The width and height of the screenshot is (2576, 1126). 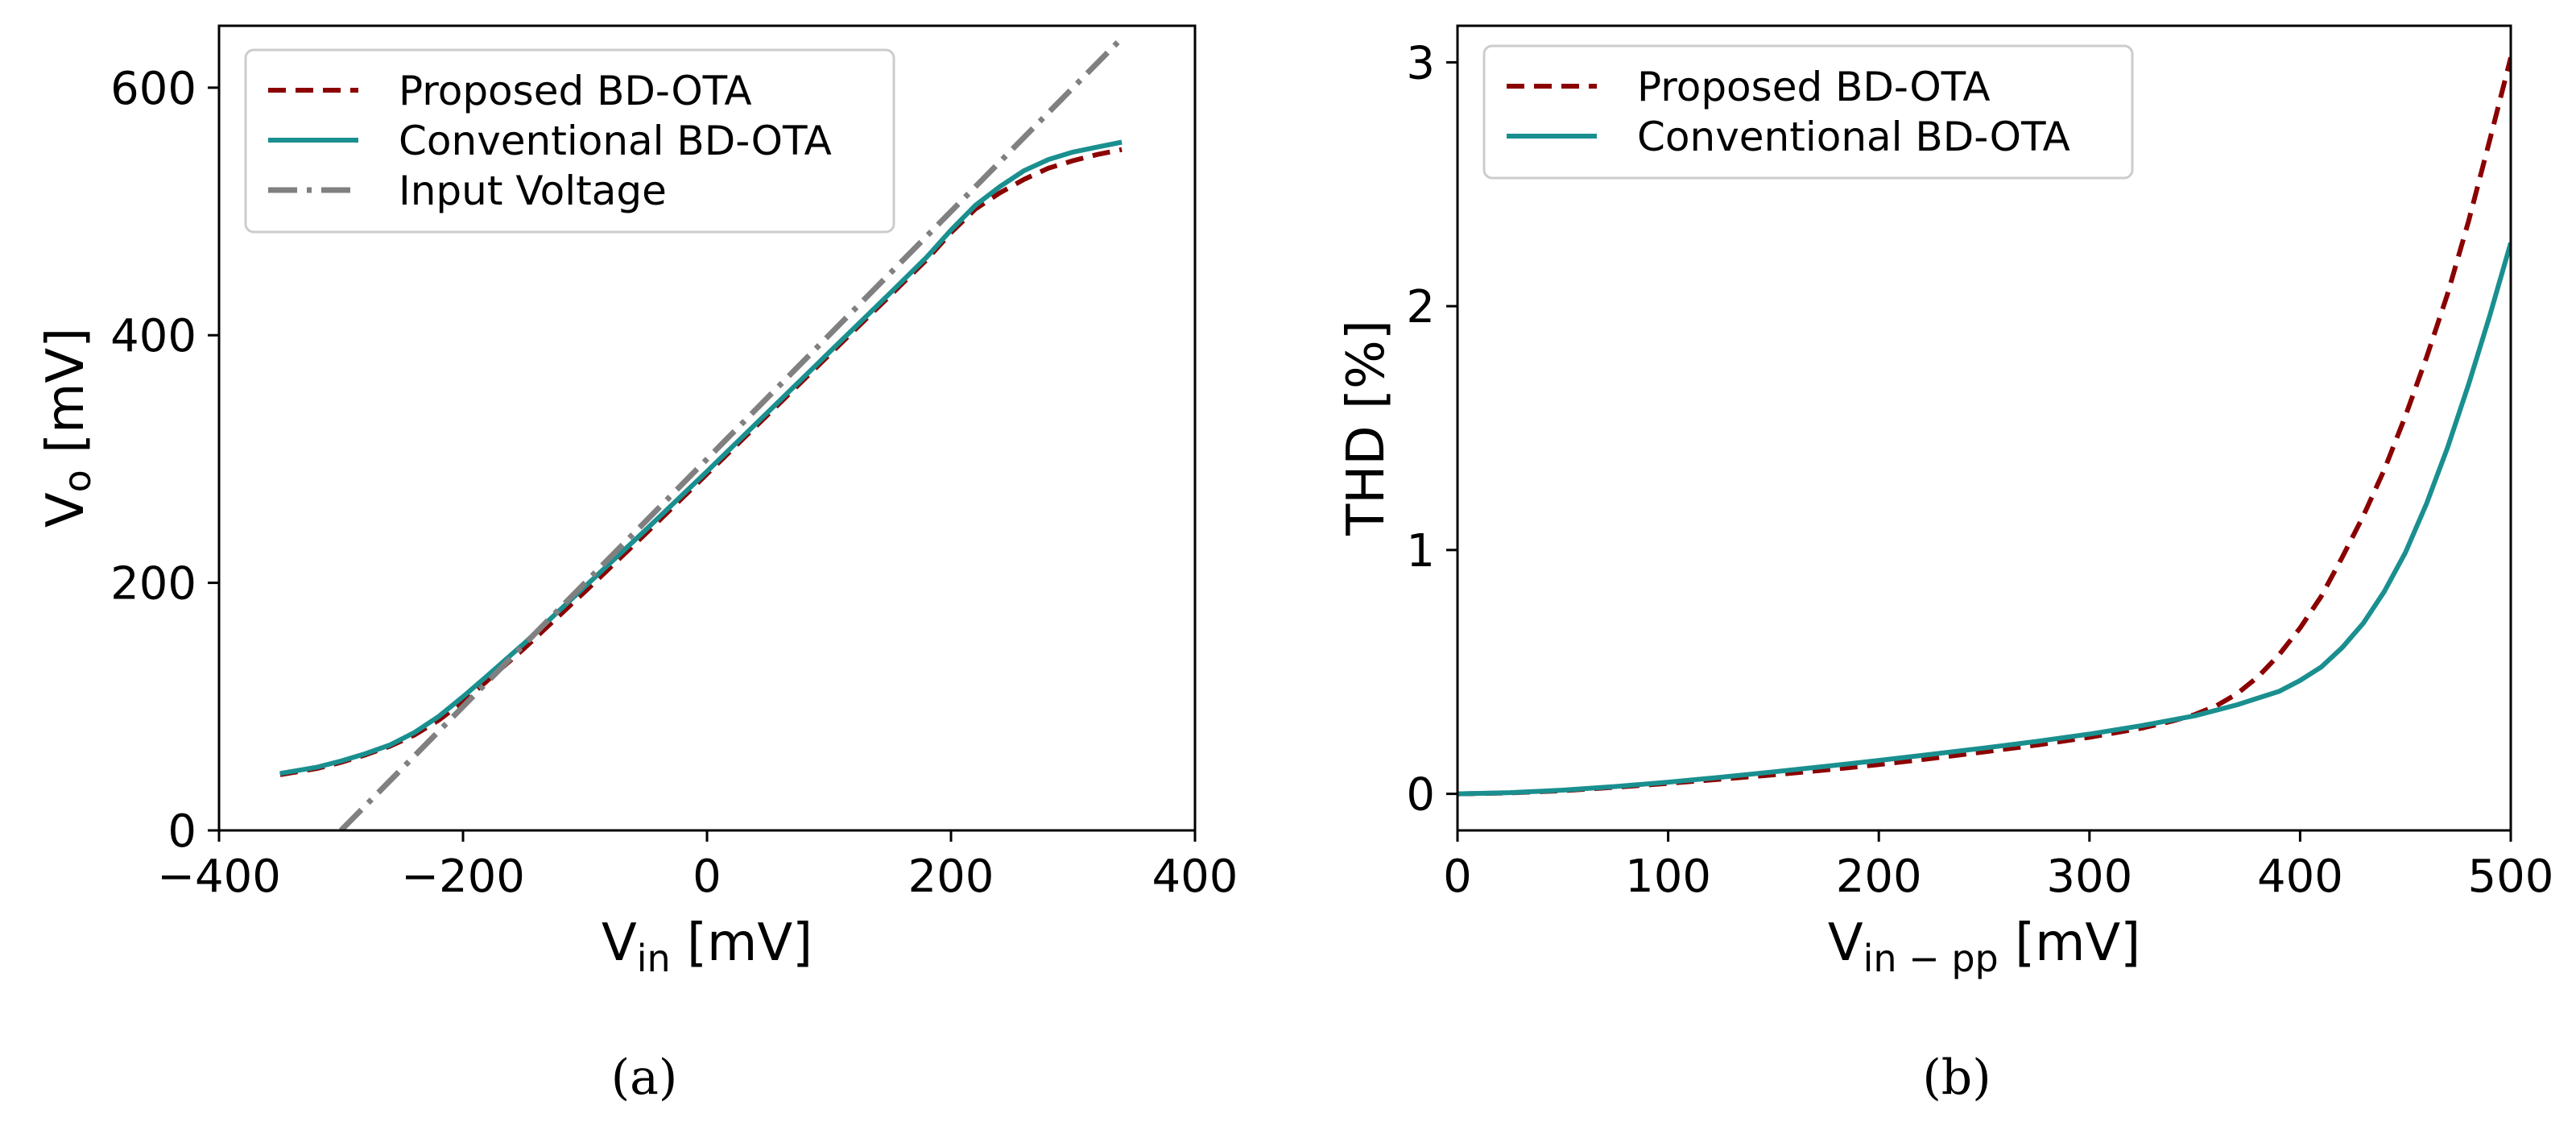 I want to click on panel-a-y-tick-label: 600, so click(x=153, y=89).